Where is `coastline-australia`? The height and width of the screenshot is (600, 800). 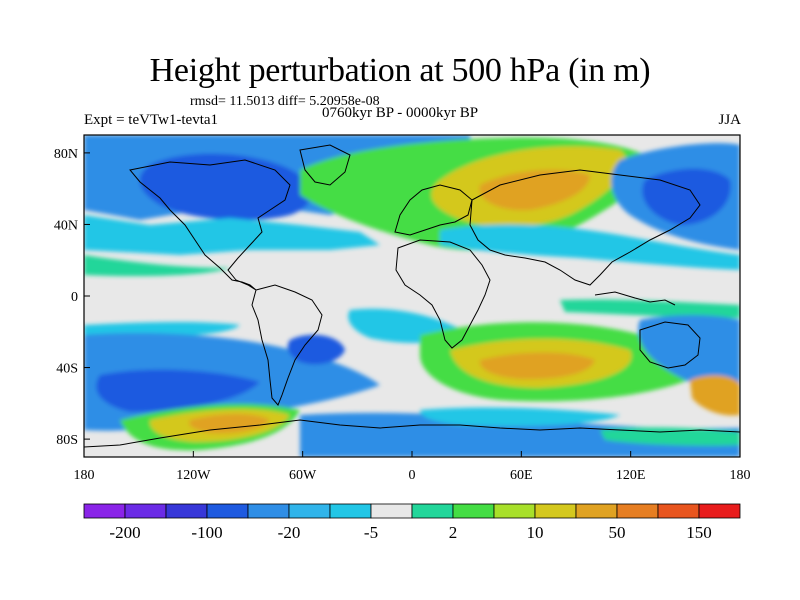
coastline-australia is located at coordinates (670, 345).